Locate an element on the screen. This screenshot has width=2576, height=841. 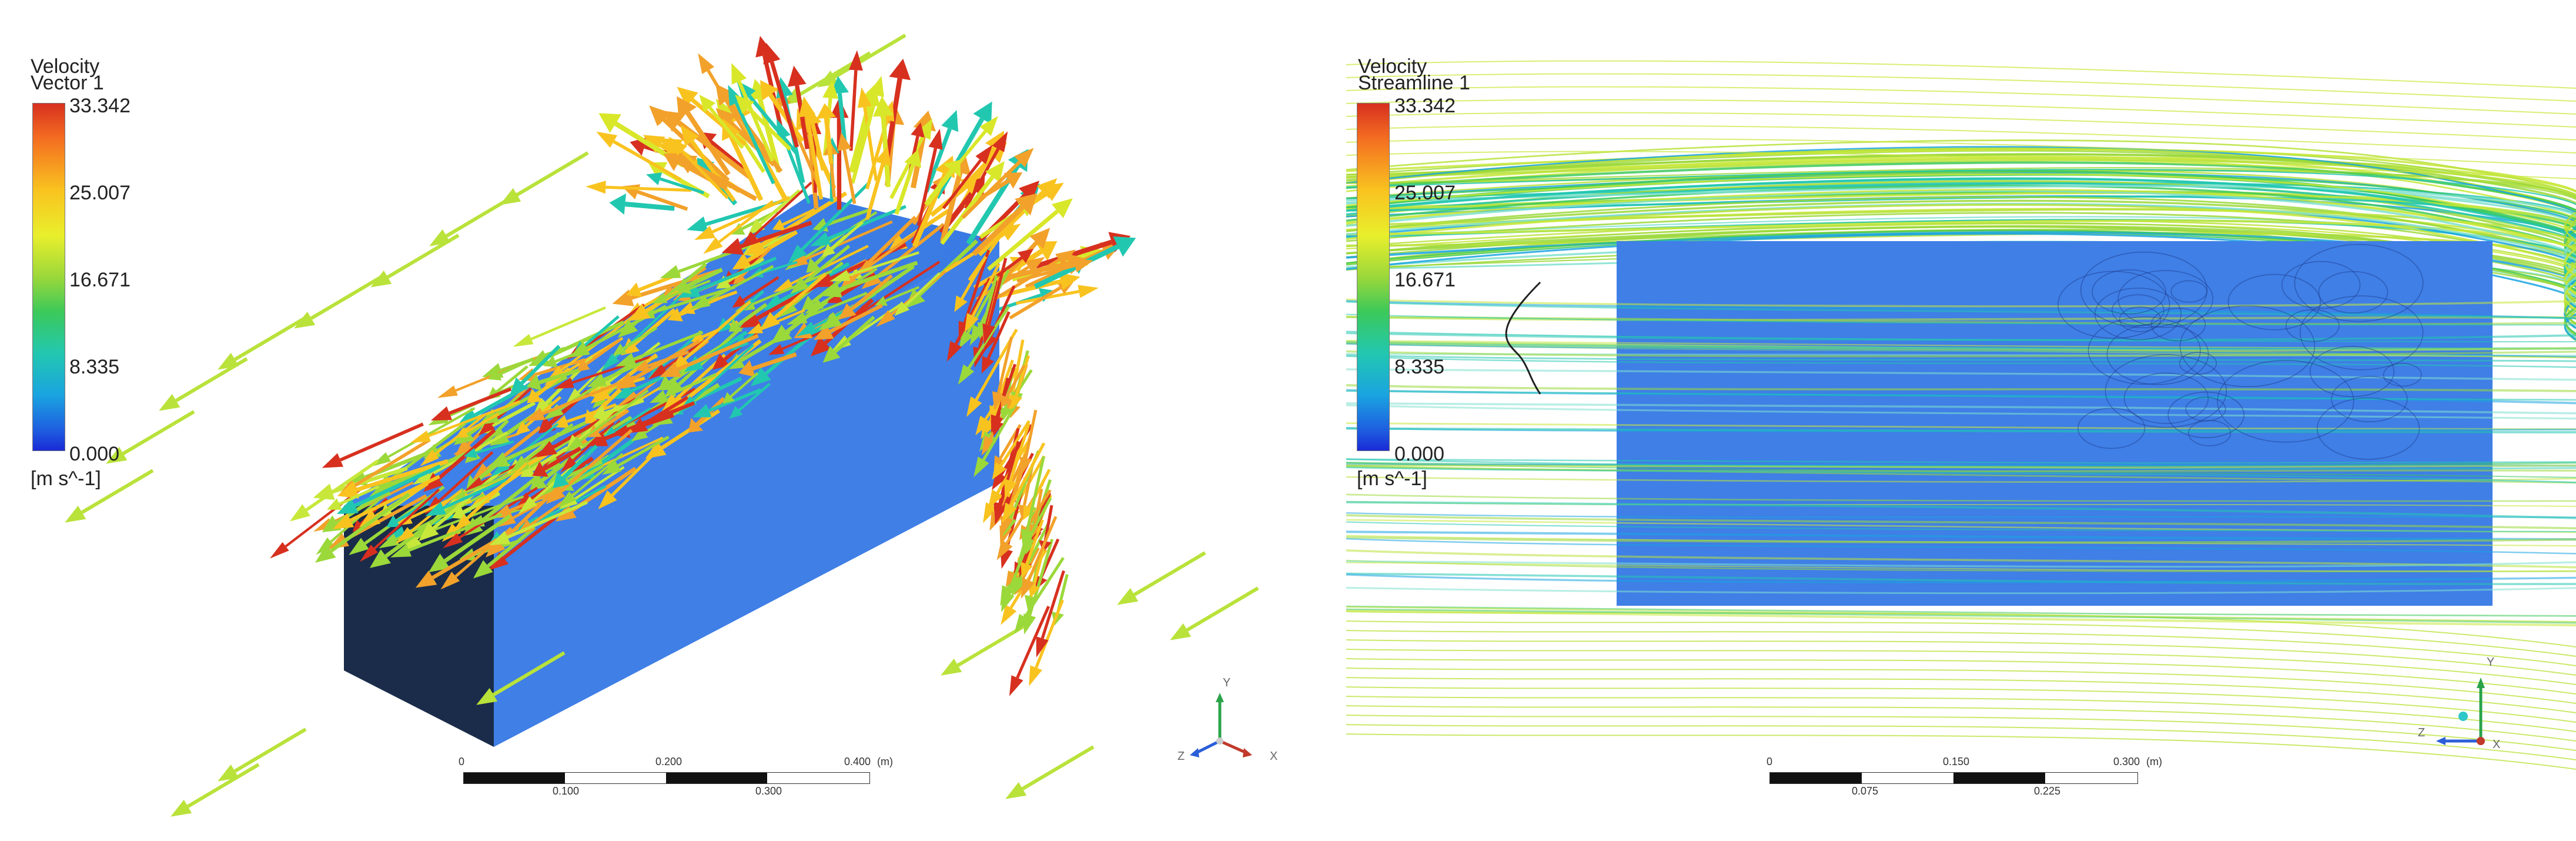
scale-bar: 0 0.150 0.300 (m) 0.075 0.225 is located at coordinates (1972, 776).